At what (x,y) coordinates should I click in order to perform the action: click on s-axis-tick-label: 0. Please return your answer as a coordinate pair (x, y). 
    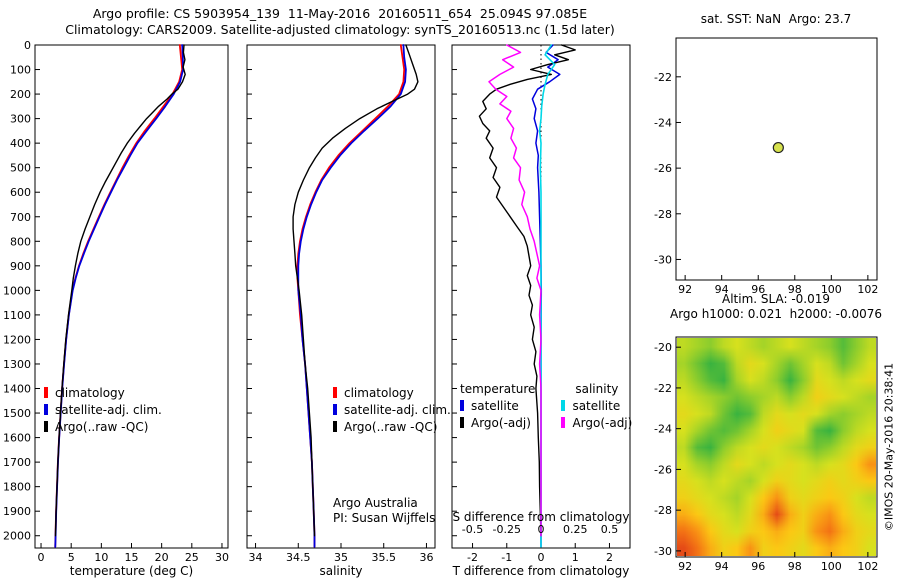
    Looking at the image, I should click on (541, 529).